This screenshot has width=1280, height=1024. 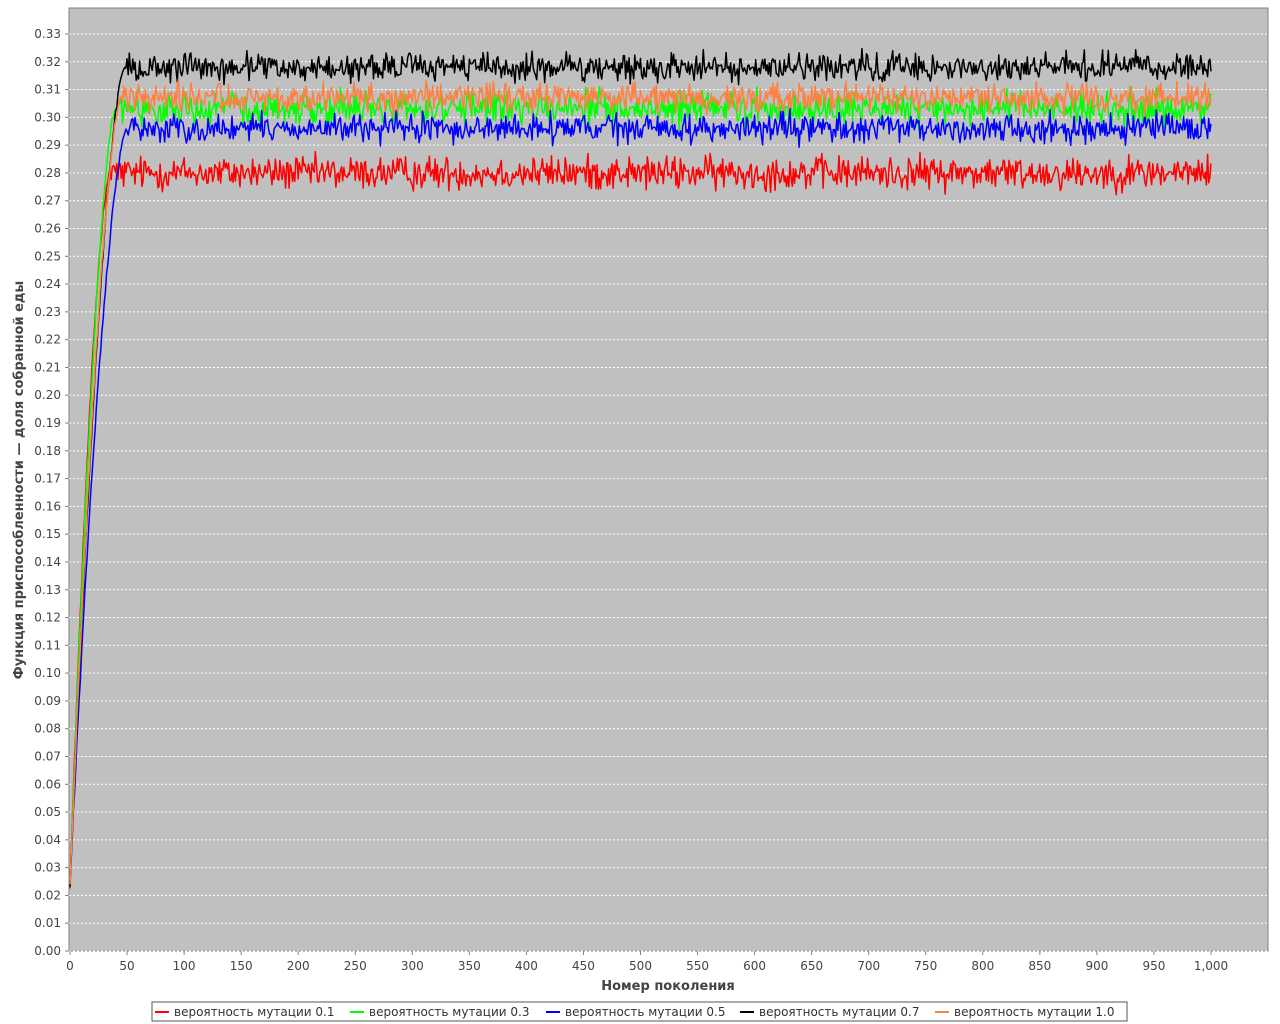 What do you see at coordinates (754, 966) in the screenshot?
I see `x-tick-label: 600` at bounding box center [754, 966].